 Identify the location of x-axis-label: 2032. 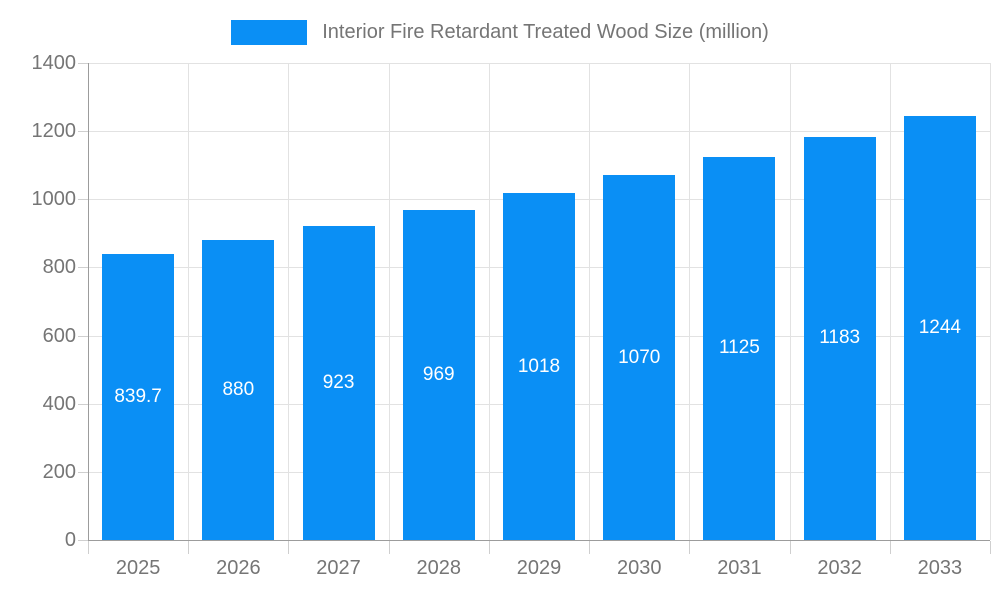
(839, 568).